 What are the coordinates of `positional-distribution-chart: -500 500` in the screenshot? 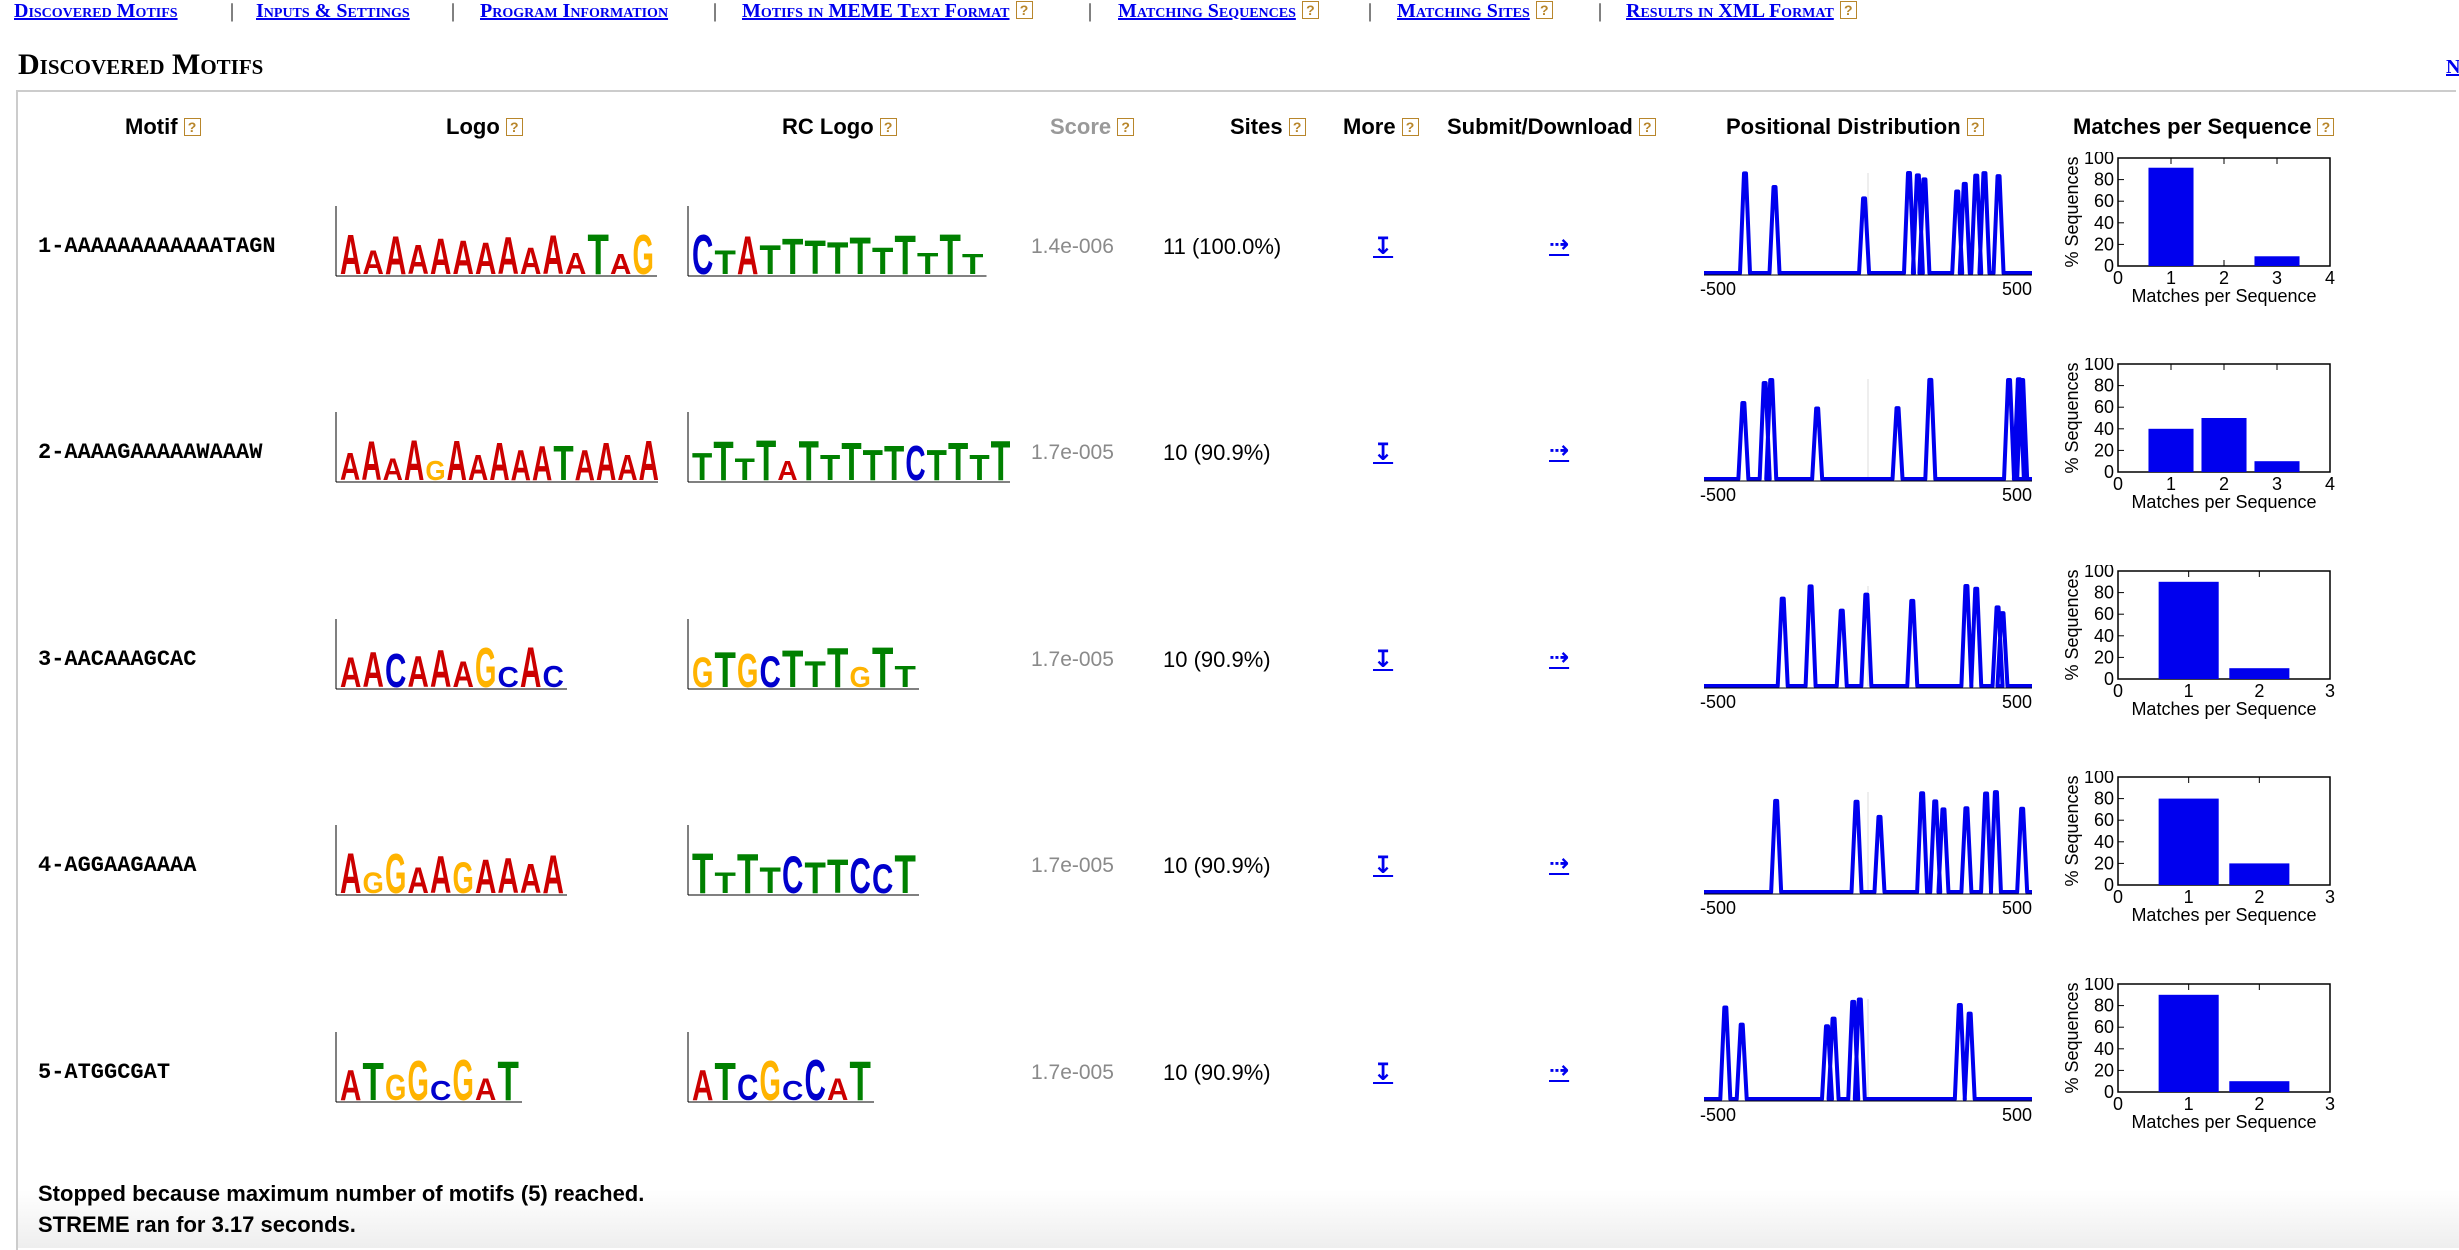 It's located at (1866, 235).